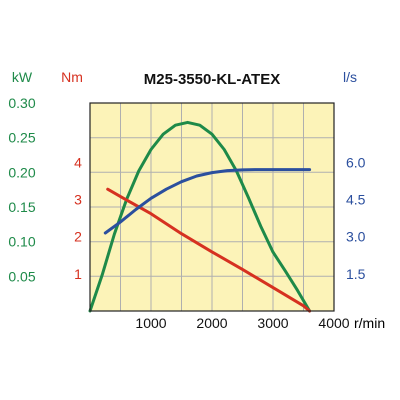 Image resolution: width=400 pixels, height=400 pixels. Describe the element at coordinates (21, 276) in the screenshot. I see `power-tick-label: 0.05` at that location.